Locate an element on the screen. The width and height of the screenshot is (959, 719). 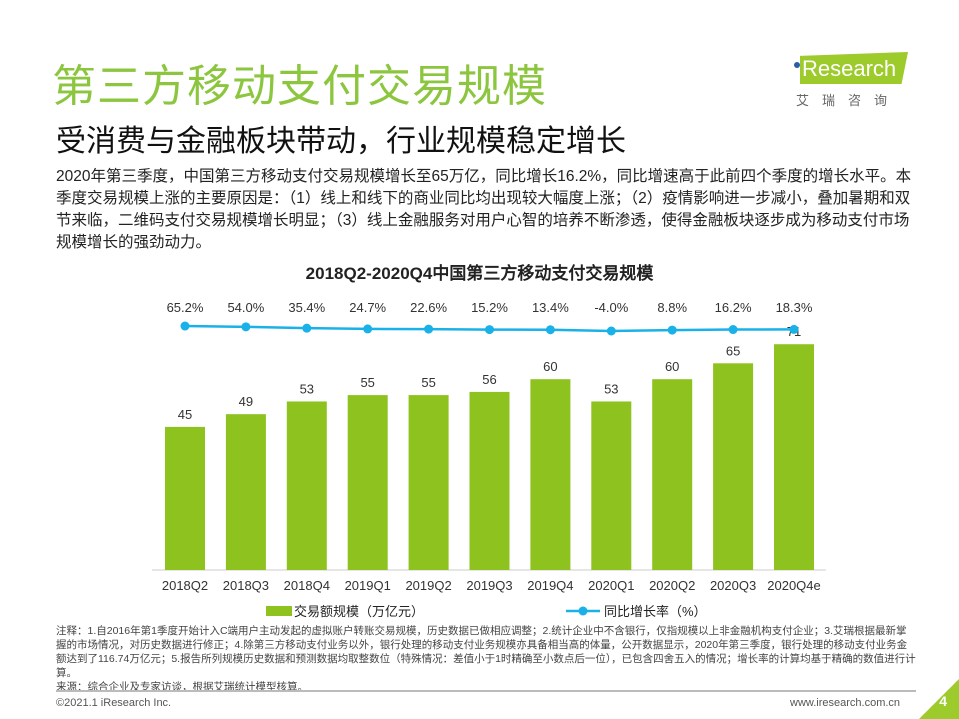
growth-label: 35.4% is located at coordinates (306, 307).